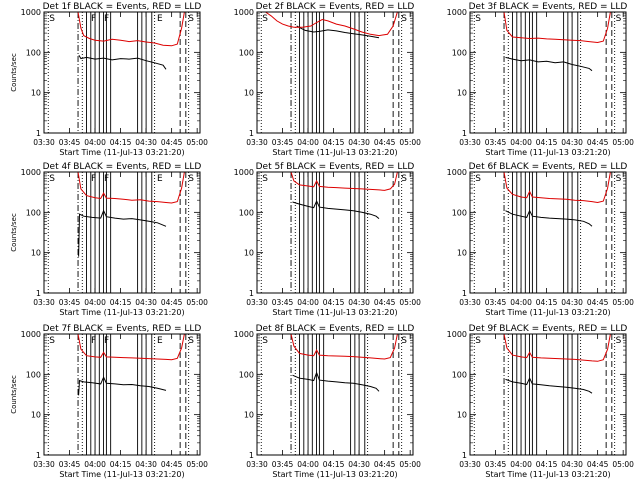 This screenshot has height=480, width=640. I want to click on flag-label: E, so click(160, 179).